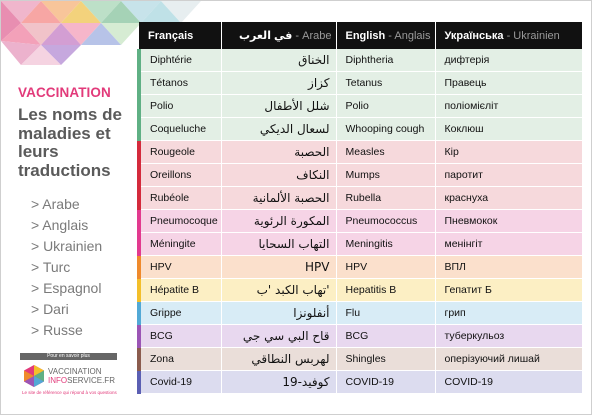 The width and height of the screenshot is (592, 415). I want to click on cell-arabic: كزاز, so click(279, 83).